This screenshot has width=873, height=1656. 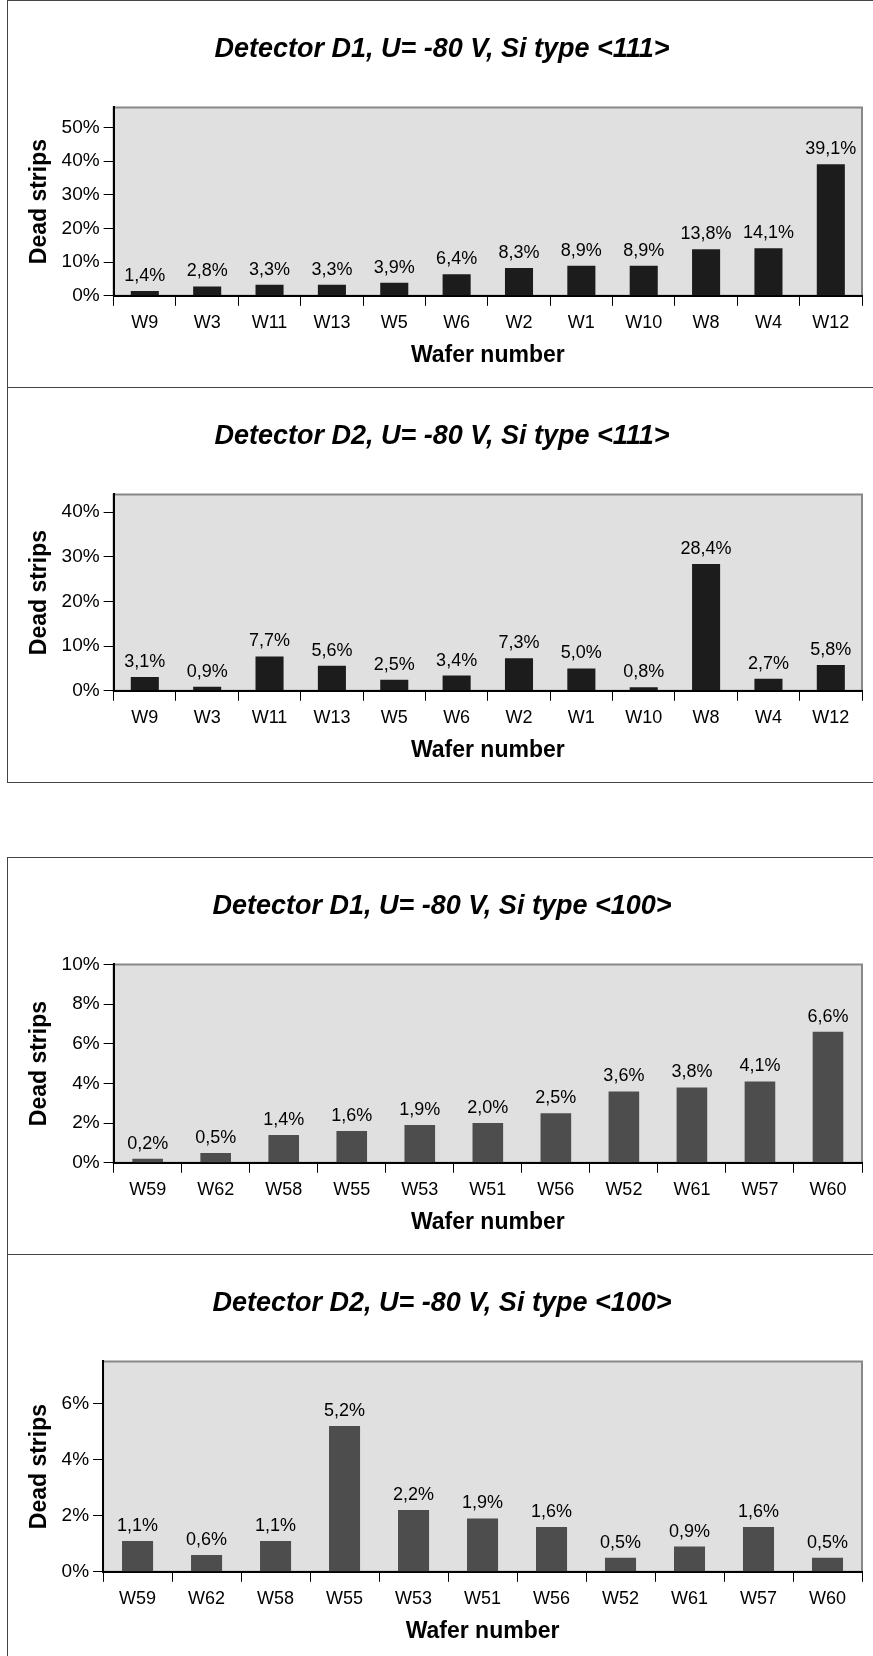 What do you see at coordinates (581, 249) in the screenshot?
I see `data-label: 8,9%` at bounding box center [581, 249].